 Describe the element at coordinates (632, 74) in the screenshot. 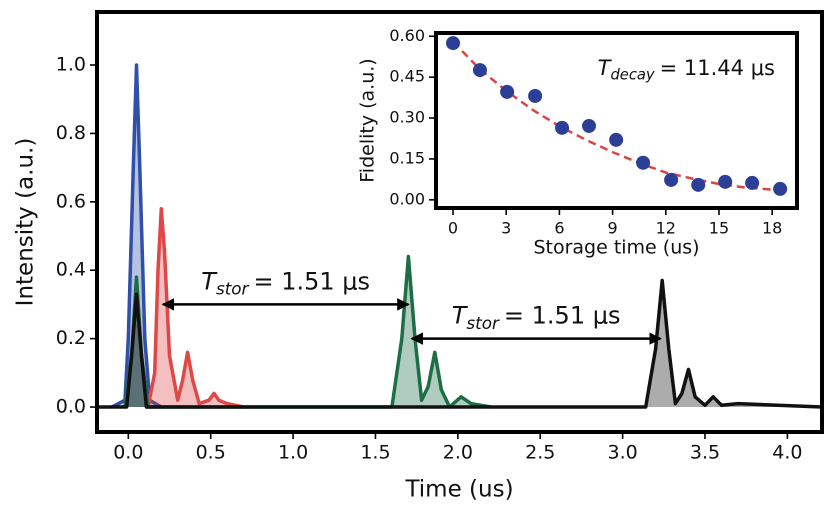

I see `annotation-subscript: decay` at that location.